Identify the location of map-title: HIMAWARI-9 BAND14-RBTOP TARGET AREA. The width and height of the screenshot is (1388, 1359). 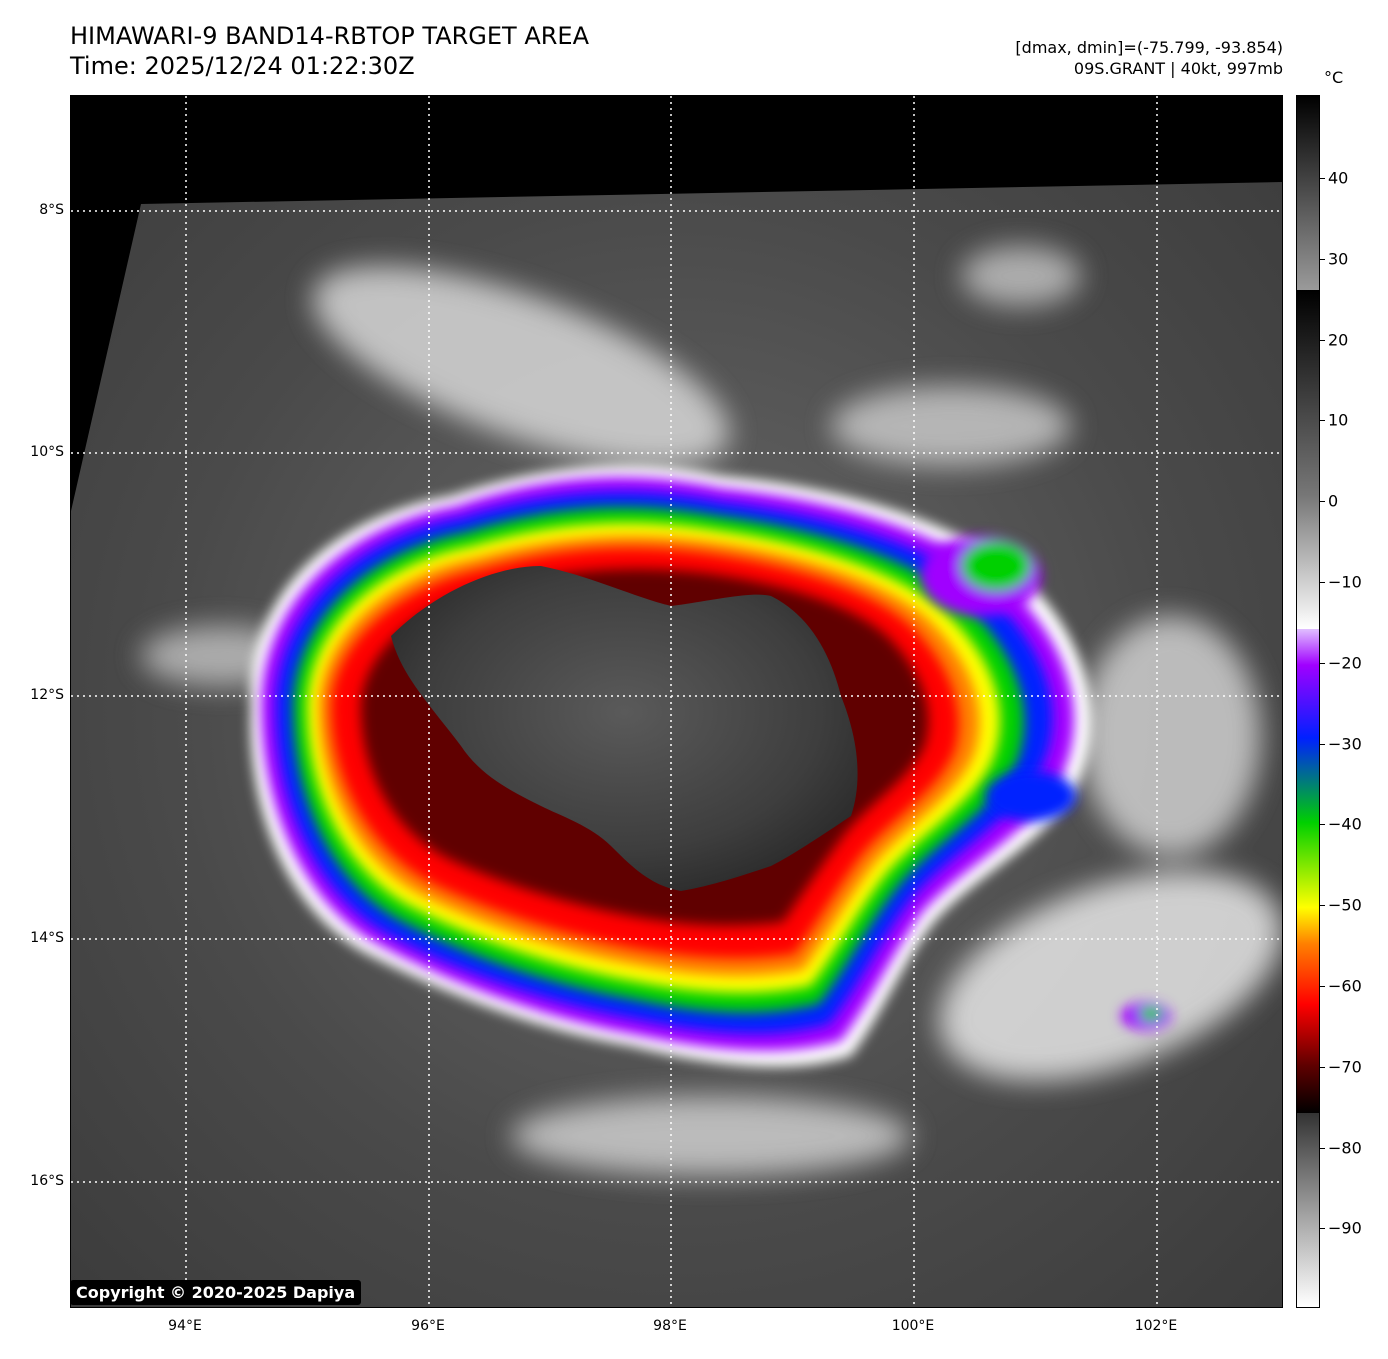
(330, 36).